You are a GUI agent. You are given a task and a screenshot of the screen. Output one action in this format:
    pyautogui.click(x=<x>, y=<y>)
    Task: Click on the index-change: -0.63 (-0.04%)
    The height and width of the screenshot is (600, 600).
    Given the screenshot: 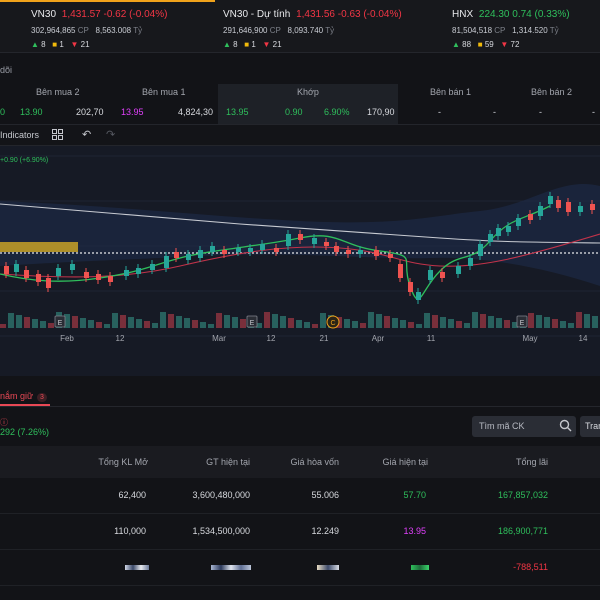 What is the action you would take?
    pyautogui.click(x=369, y=14)
    